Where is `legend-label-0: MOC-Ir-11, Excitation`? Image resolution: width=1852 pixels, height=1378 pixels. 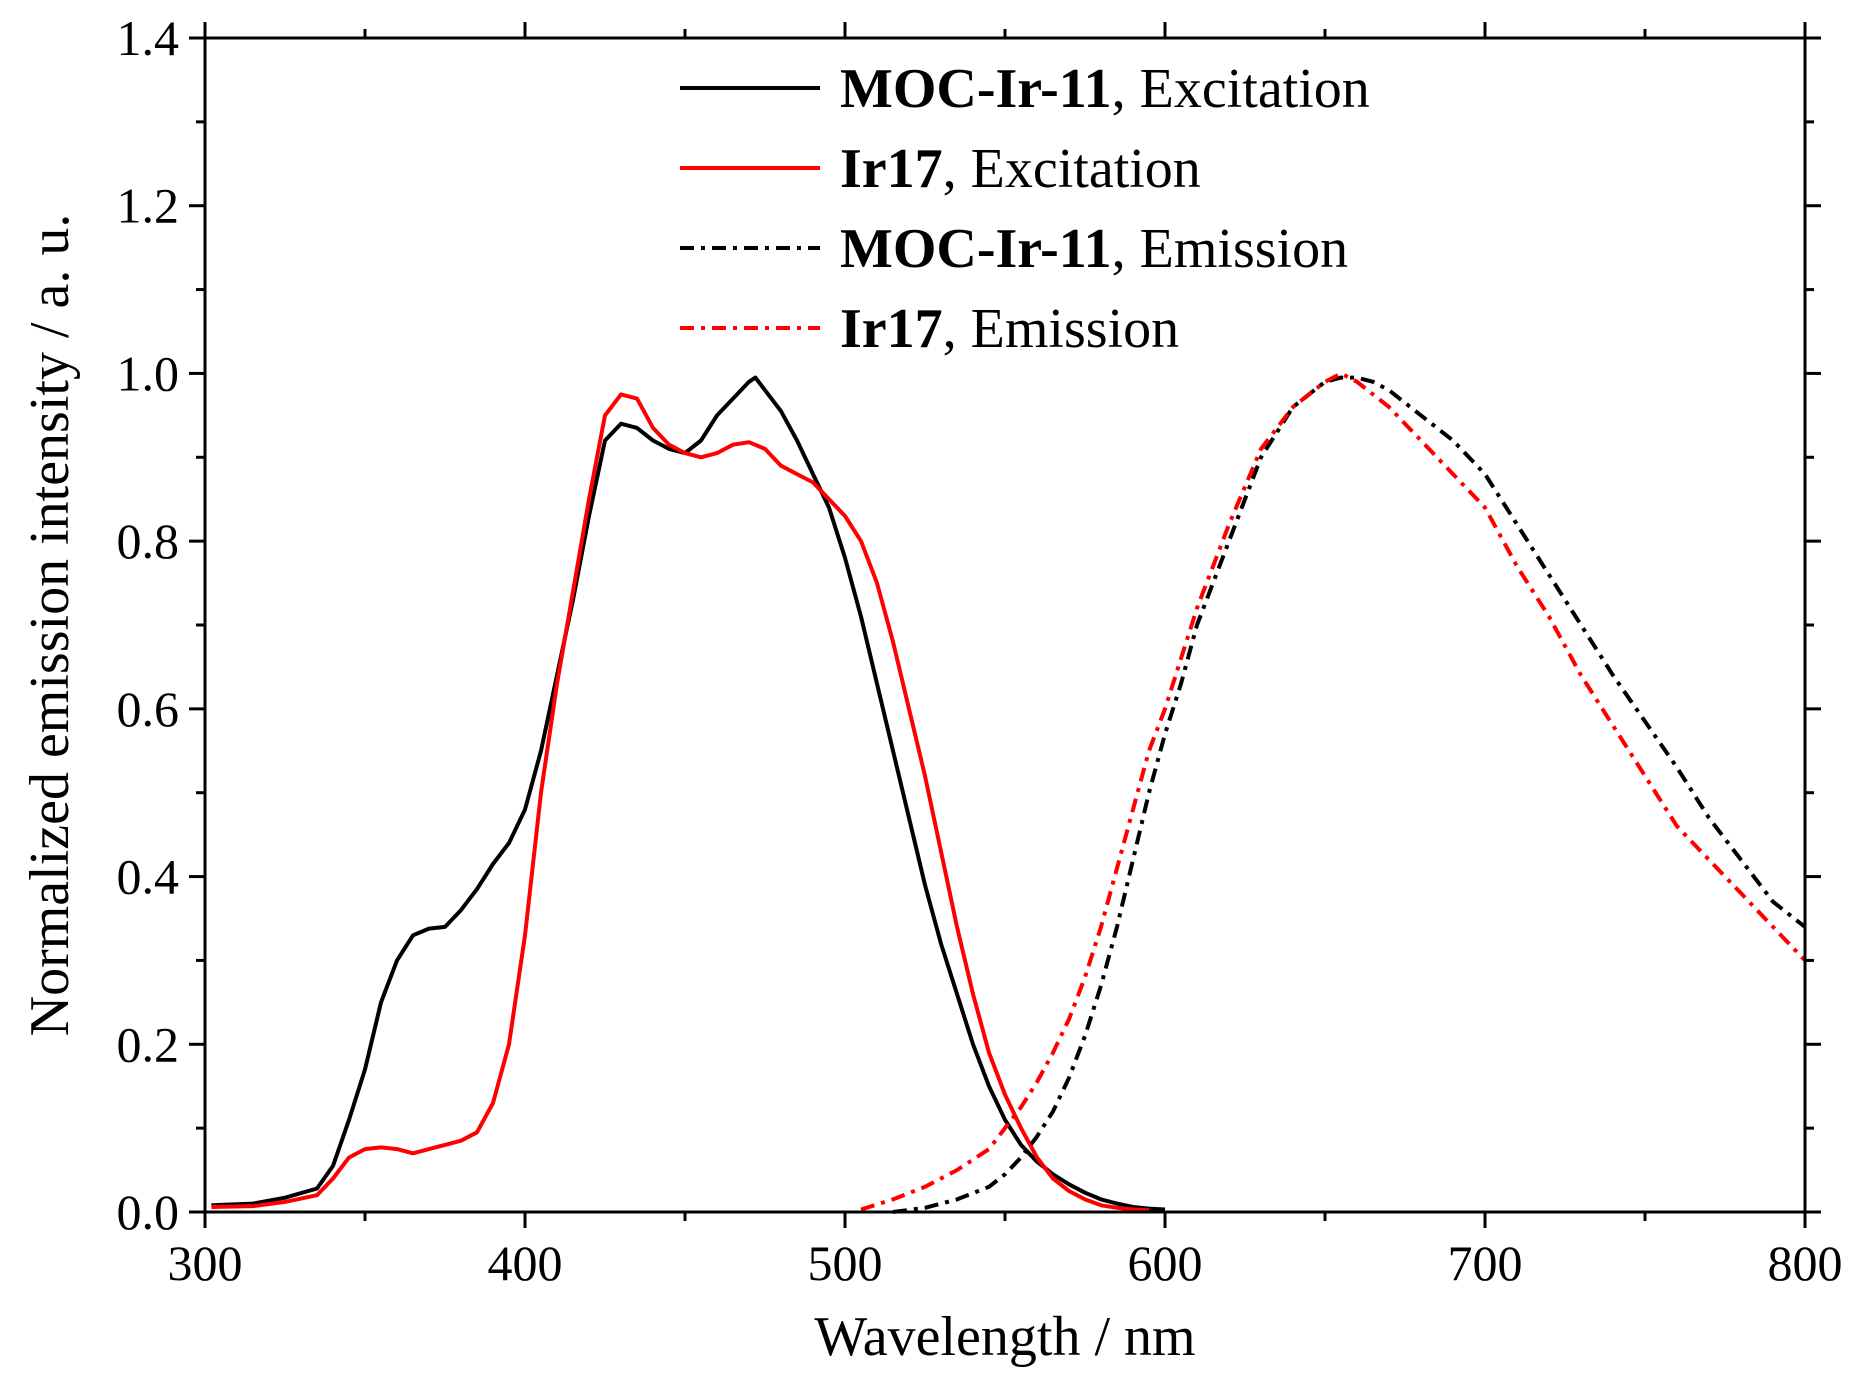 legend-label-0: MOC-Ir-11, Excitation is located at coordinates (1105, 89).